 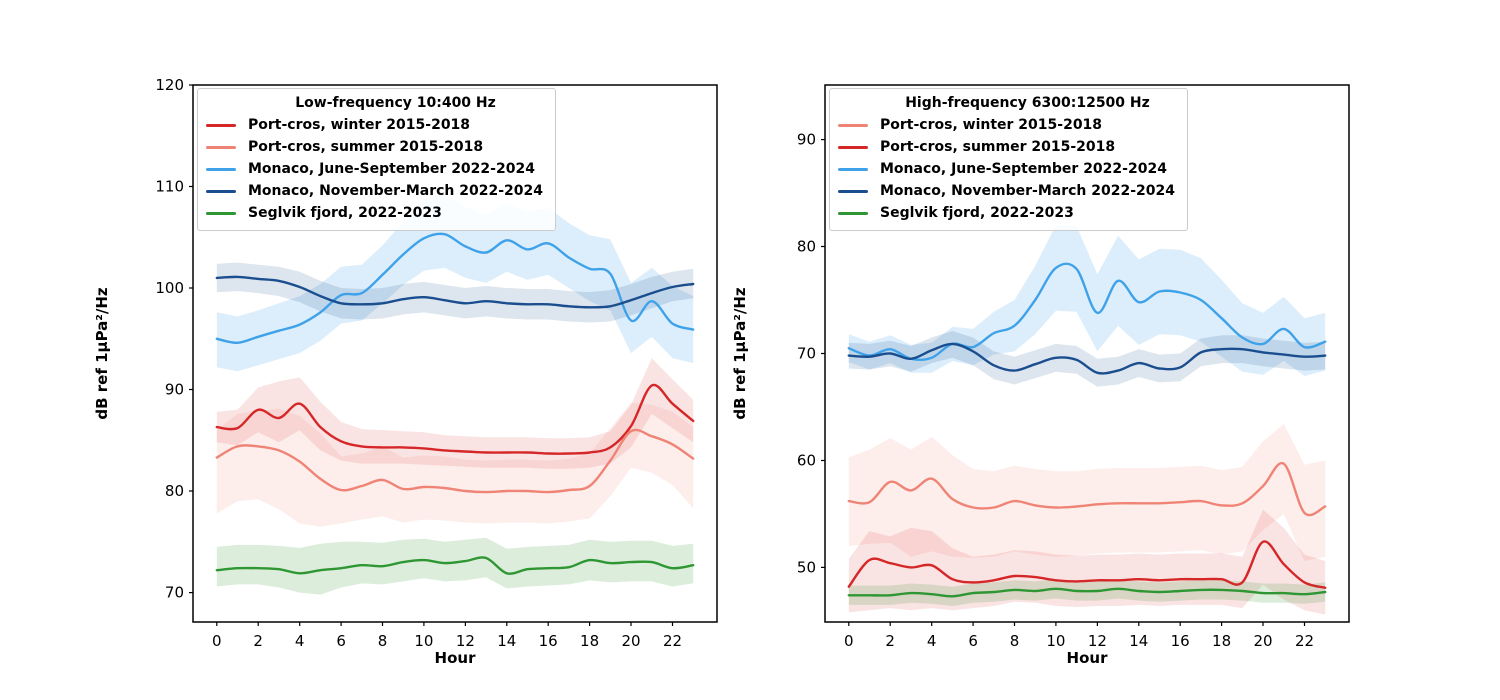 What do you see at coordinates (169, 187) in the screenshot?
I see `y-tick-label: 110` at bounding box center [169, 187].